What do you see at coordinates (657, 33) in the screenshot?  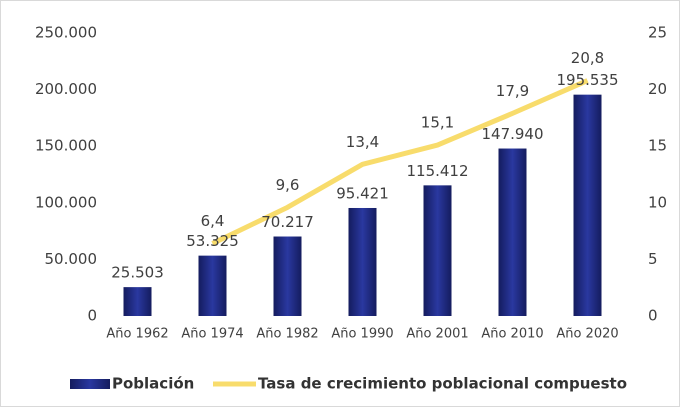 I see `y2-tick-label: 25` at bounding box center [657, 33].